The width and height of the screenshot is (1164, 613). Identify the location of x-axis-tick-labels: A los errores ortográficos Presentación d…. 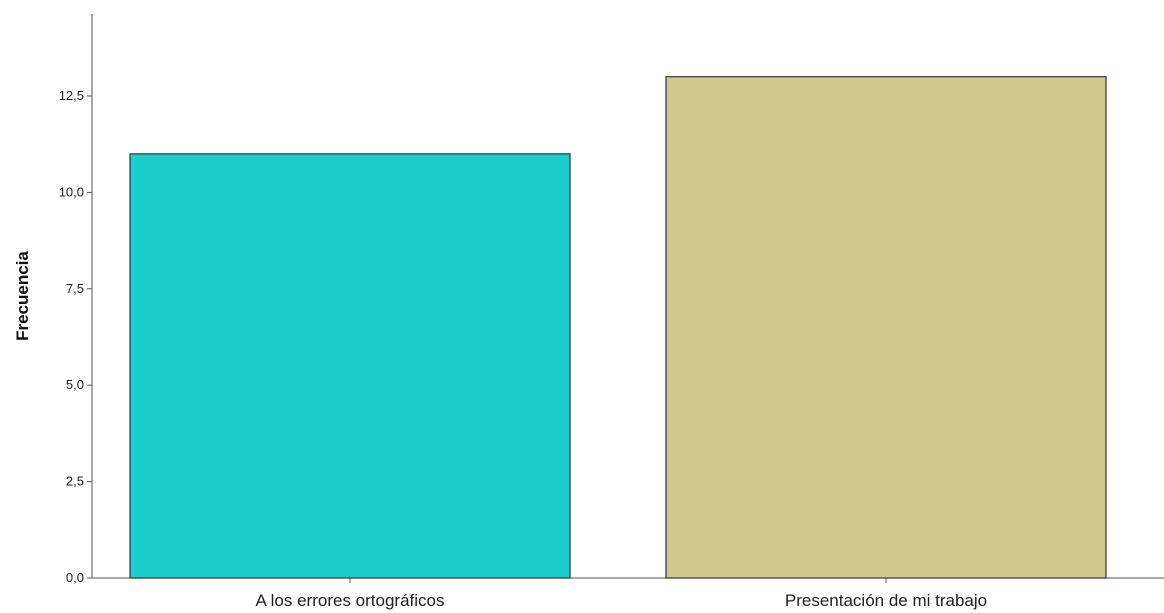
(621, 594).